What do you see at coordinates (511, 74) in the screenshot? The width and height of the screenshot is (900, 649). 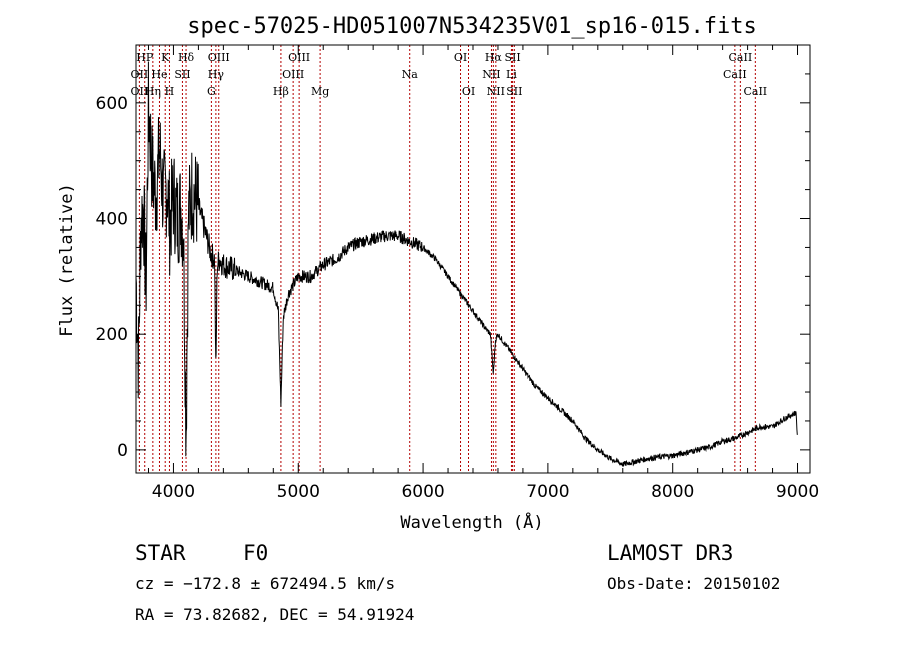 I see `line-label-li: Li` at bounding box center [511, 74].